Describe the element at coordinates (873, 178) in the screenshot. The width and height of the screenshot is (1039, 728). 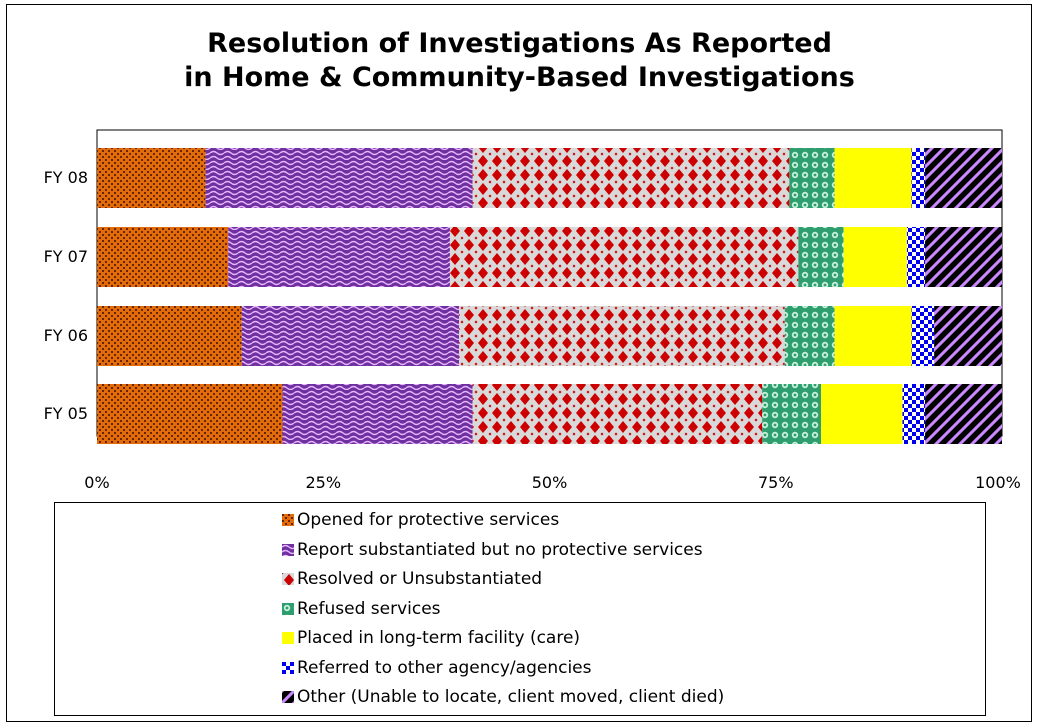
I see `bar-segment-fy08-s4` at that location.